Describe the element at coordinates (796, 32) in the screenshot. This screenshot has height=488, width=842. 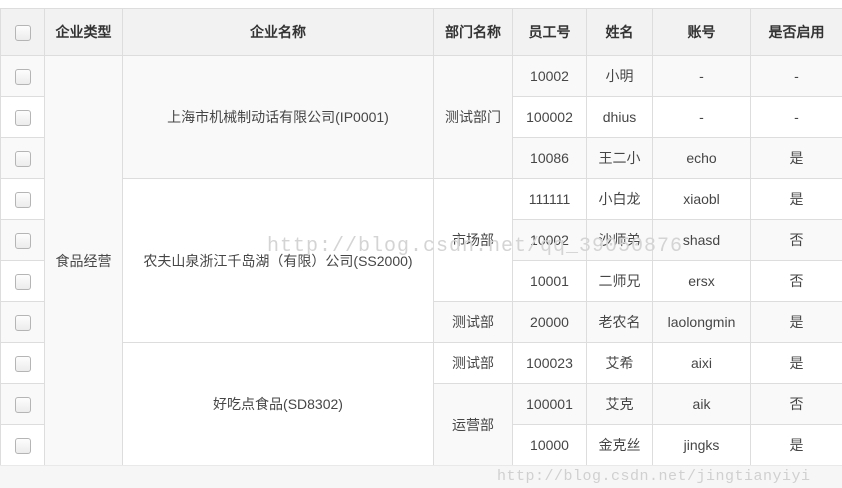
I see `col-header-enabled: 是否启用` at that location.